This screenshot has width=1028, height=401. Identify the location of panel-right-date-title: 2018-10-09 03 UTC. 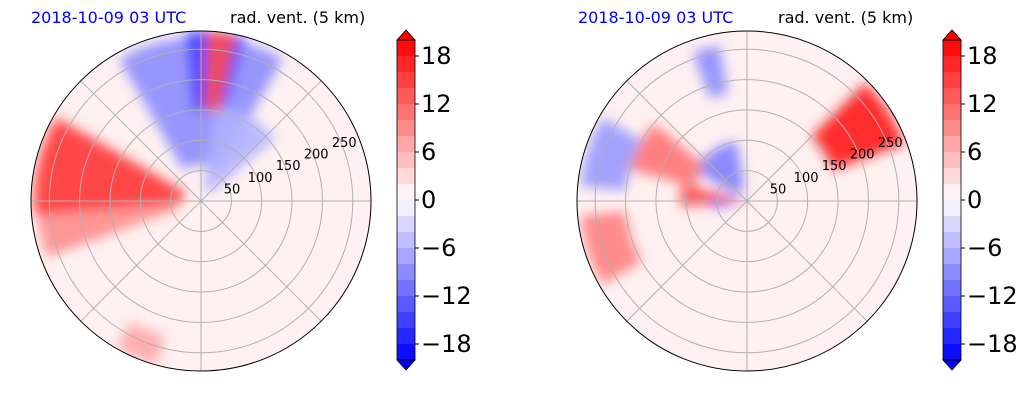
(655, 17).